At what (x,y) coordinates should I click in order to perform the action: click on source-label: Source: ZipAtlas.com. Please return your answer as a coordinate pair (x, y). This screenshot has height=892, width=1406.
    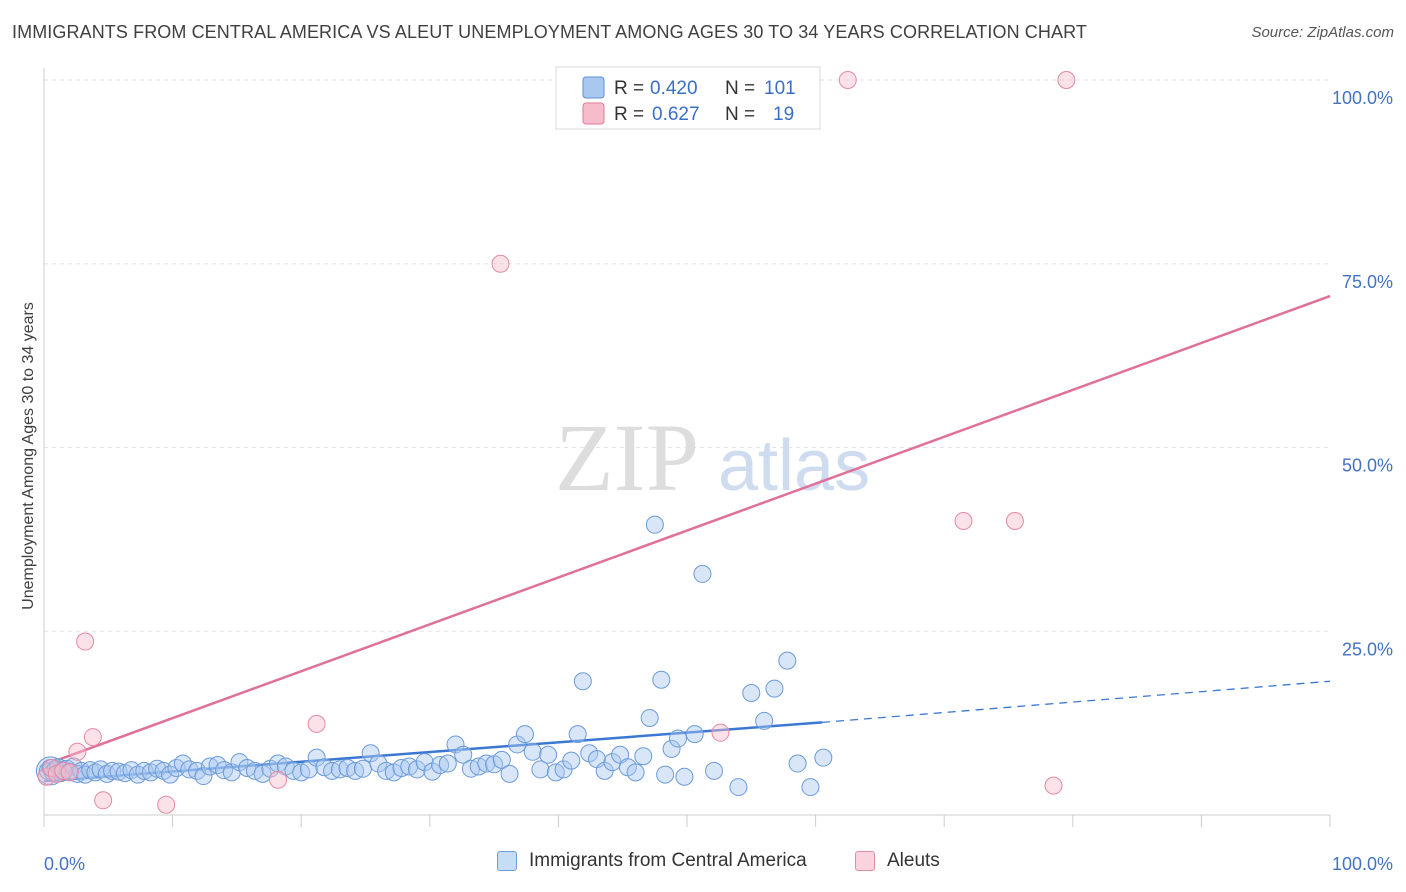
    Looking at the image, I should click on (1322, 32).